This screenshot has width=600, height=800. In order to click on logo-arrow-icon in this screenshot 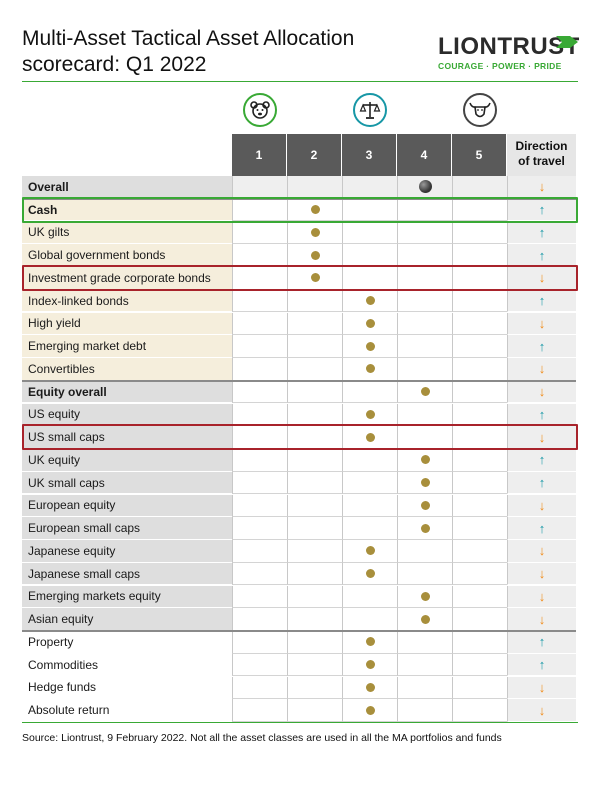, I will do `click(567, 42)`.